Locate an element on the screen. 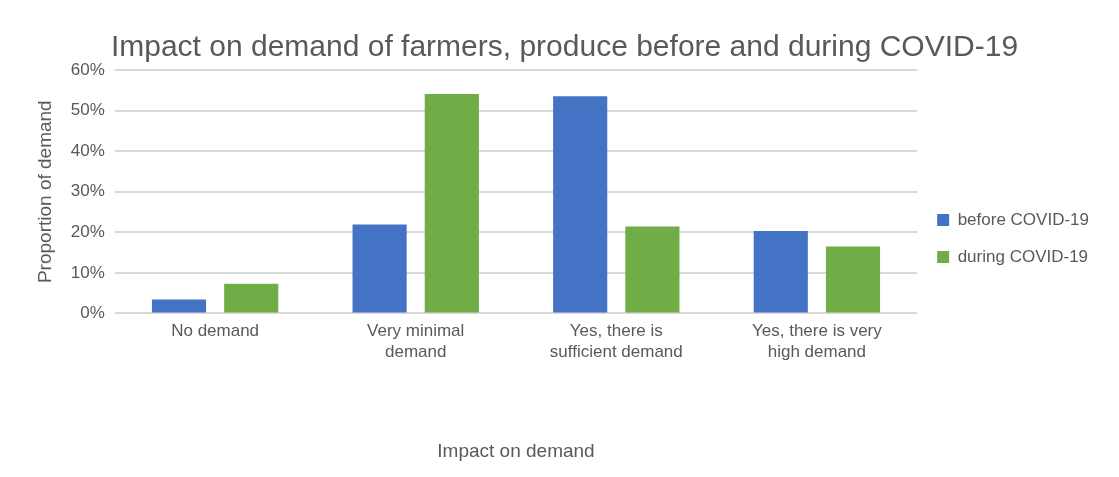  x-tick-label: Yes, there is very high demand is located at coordinates (817, 341).